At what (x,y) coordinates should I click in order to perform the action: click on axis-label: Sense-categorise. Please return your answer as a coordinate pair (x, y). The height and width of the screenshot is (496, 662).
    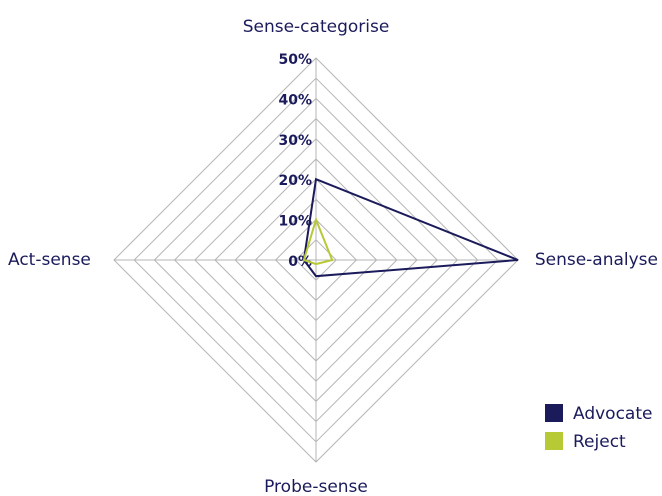
    Looking at the image, I should click on (316, 27).